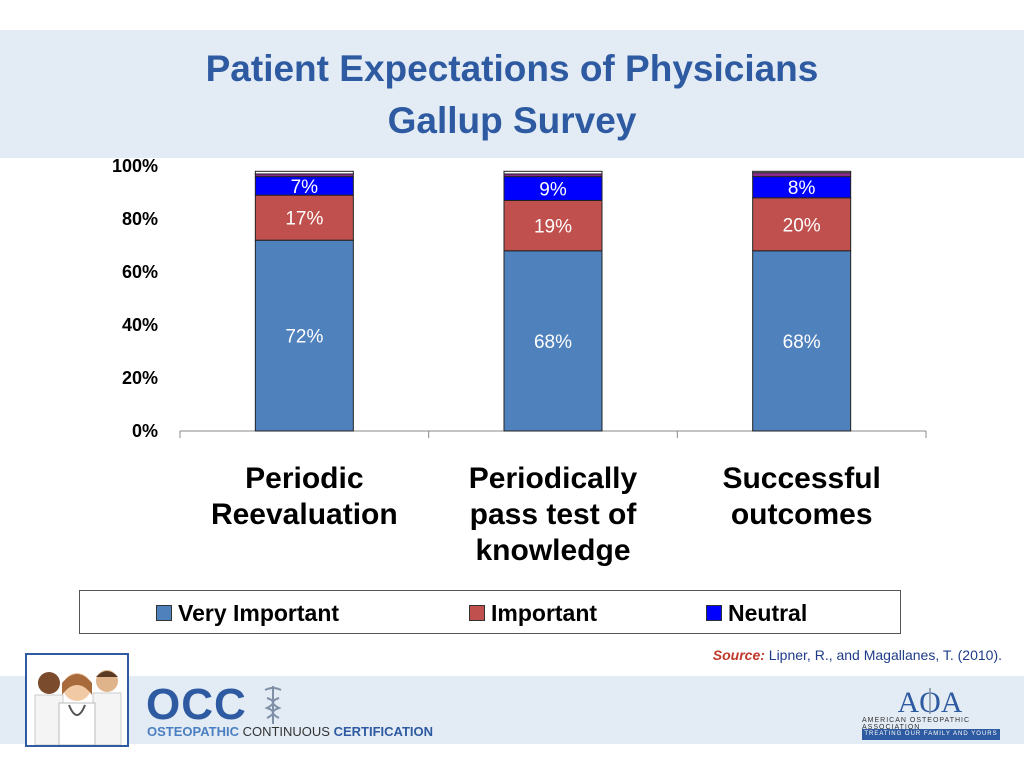 This screenshot has height=768, width=1024. What do you see at coordinates (196, 704) in the screenshot?
I see `occ-logo: OCC` at bounding box center [196, 704].